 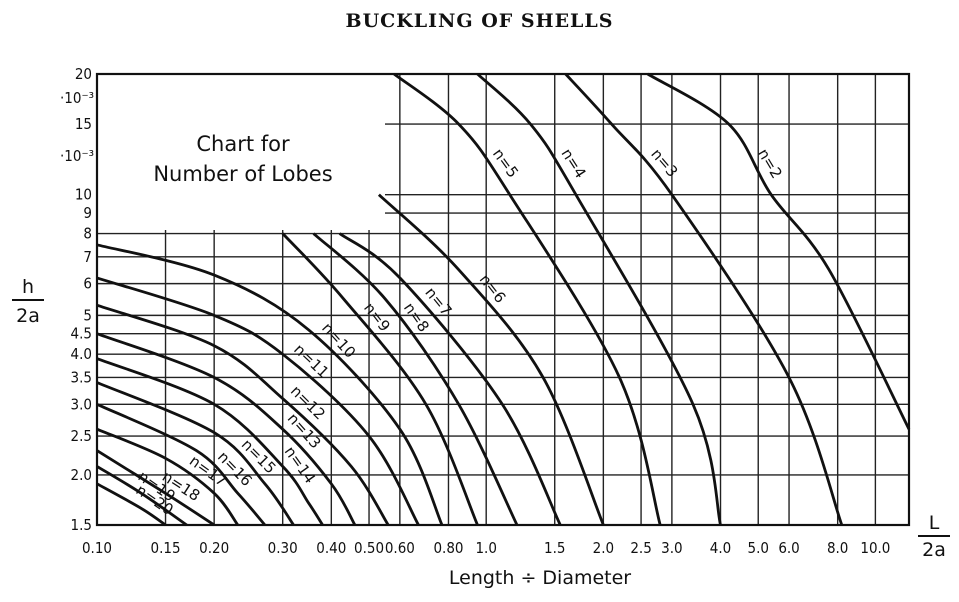 What do you see at coordinates (81, 377) in the screenshot?
I see `y-tick-label: 3.5` at bounding box center [81, 377].